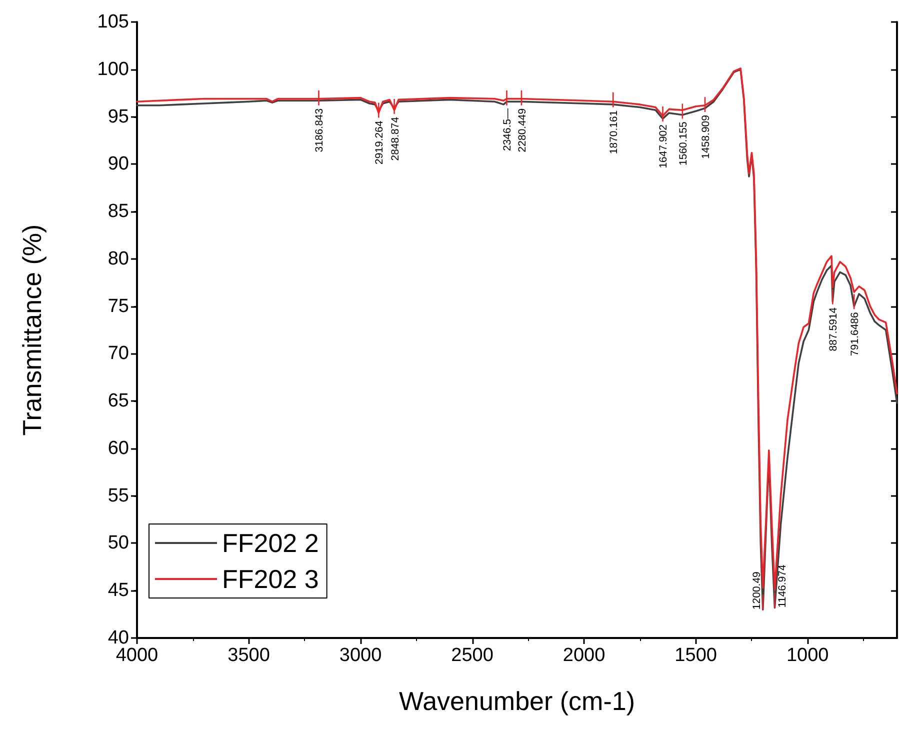 Image resolution: width=899 pixels, height=735 pixels. What do you see at coordinates (683, 144) in the screenshot?
I see `annotation: 1560.155` at bounding box center [683, 144].